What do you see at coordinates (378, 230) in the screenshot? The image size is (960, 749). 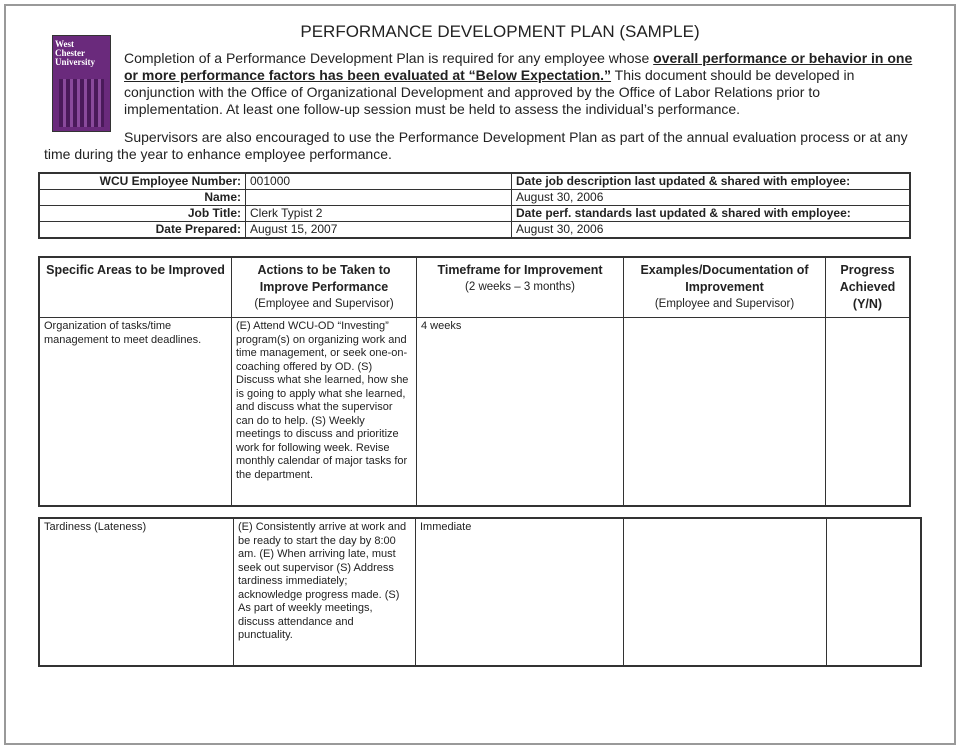 I see `date-prepared-value: August 15, 2007` at bounding box center [378, 230].